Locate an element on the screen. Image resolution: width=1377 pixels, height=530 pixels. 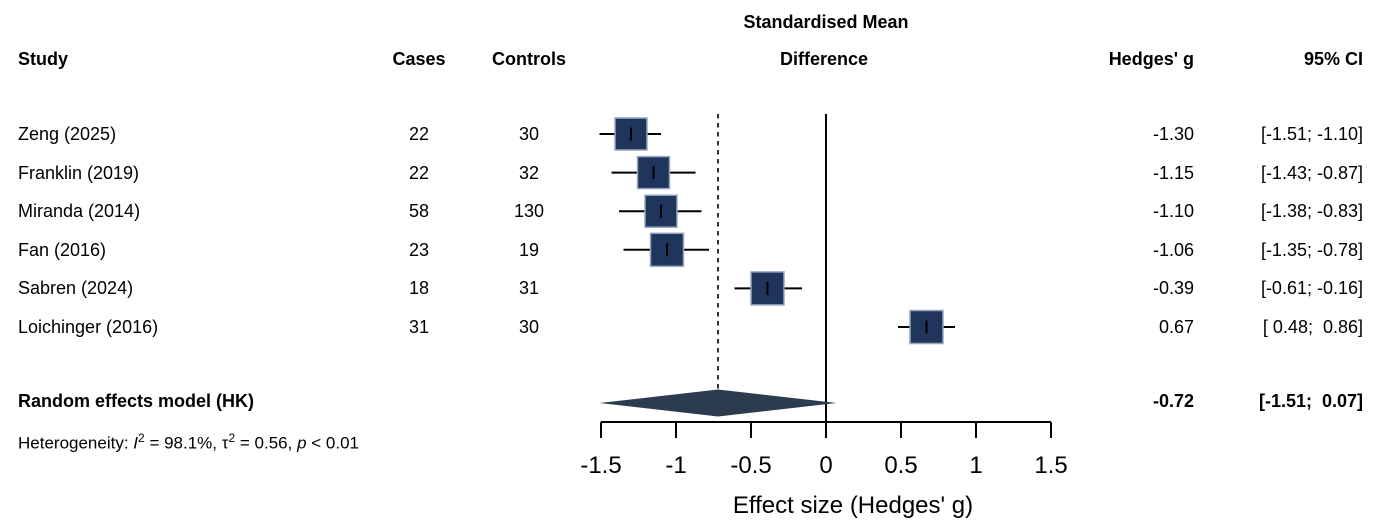
x-axis-tick-label: 1.5 is located at coordinates (1051, 465).